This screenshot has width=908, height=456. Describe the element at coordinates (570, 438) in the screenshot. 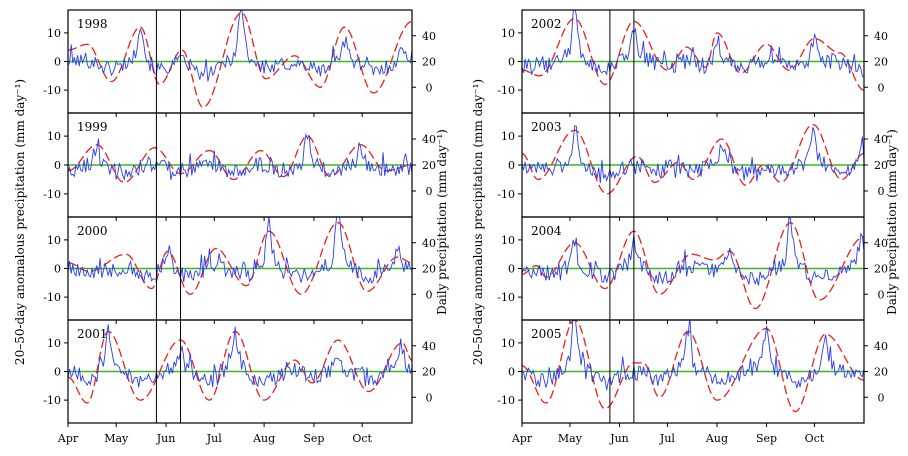

I see `xtick-label-may: May` at that location.